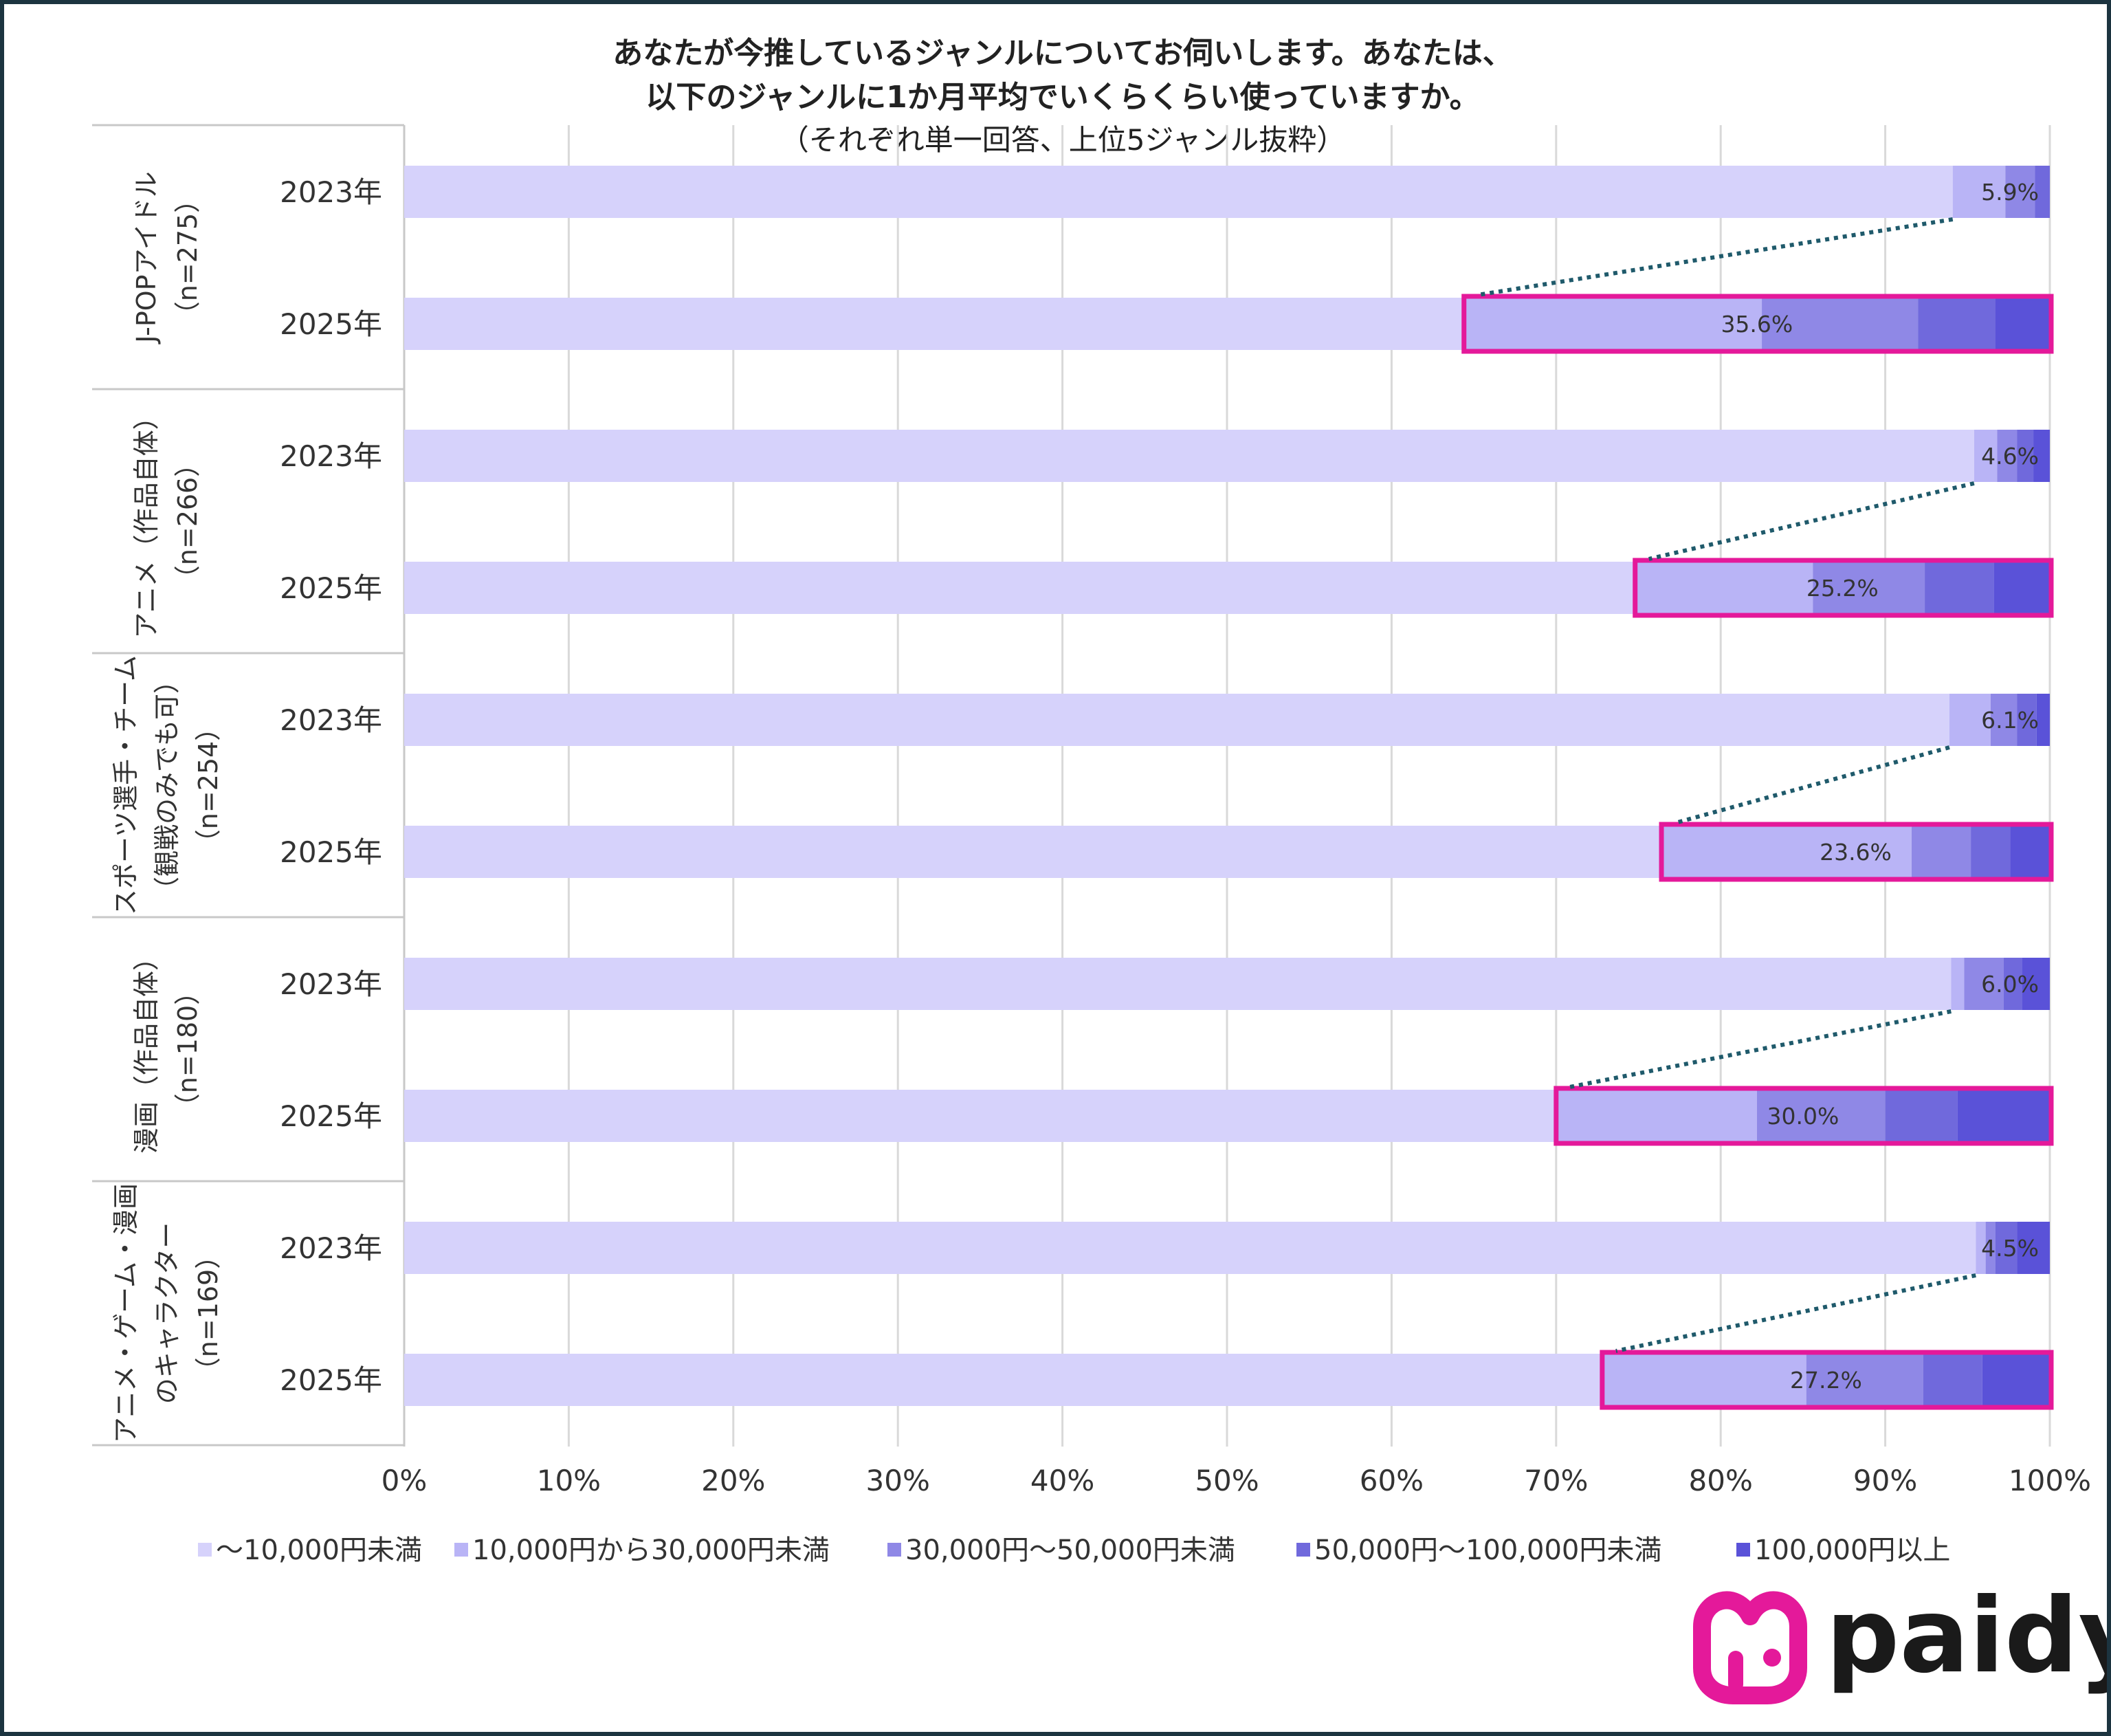 This screenshot has width=2111, height=1736. Describe the element at coordinates (146, 1049) in the screenshot. I see `group-label: 漫画（作品自体）` at that location.